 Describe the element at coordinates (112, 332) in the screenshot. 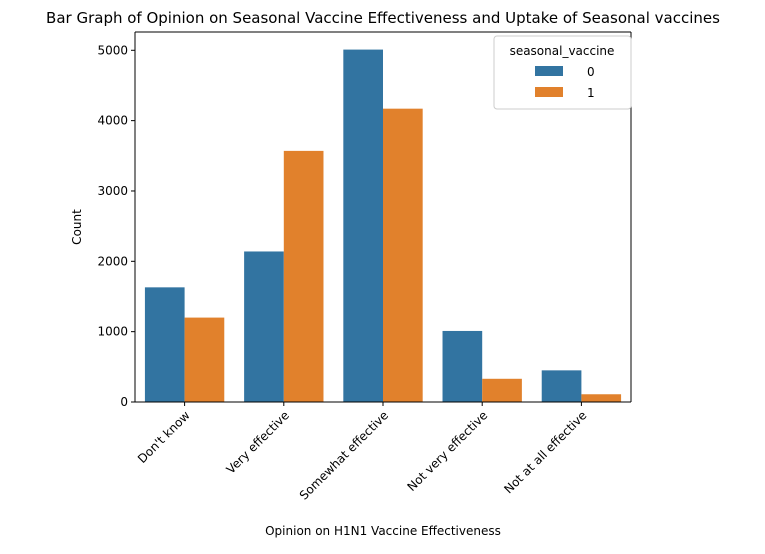

I see `y-tick-label: 1000` at that location.